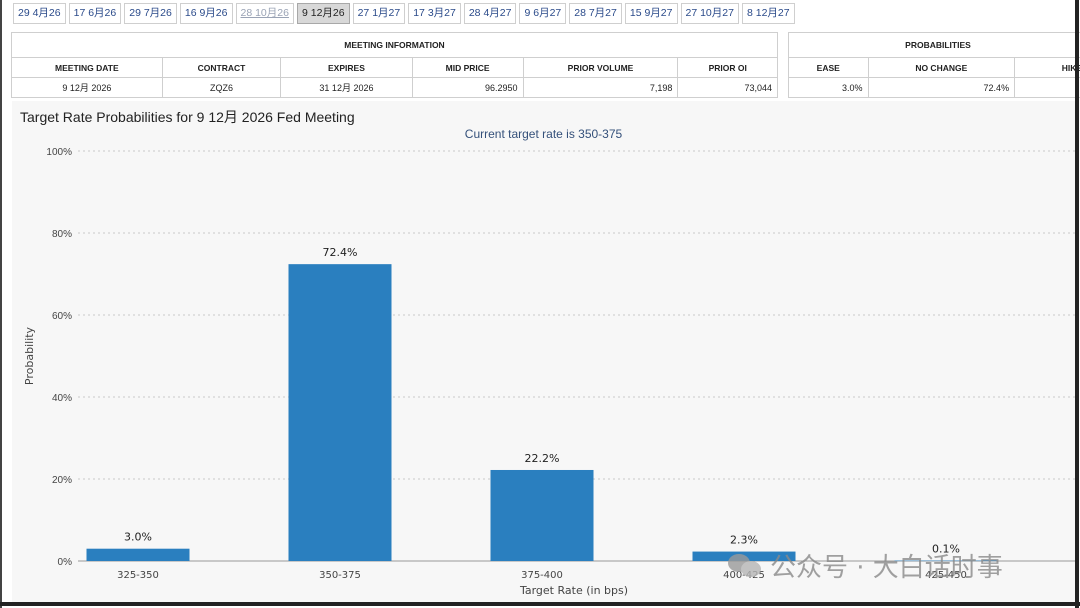 The height and width of the screenshot is (608, 1080). I want to click on table-row: 3.0% 72.4%, so click(934, 87).